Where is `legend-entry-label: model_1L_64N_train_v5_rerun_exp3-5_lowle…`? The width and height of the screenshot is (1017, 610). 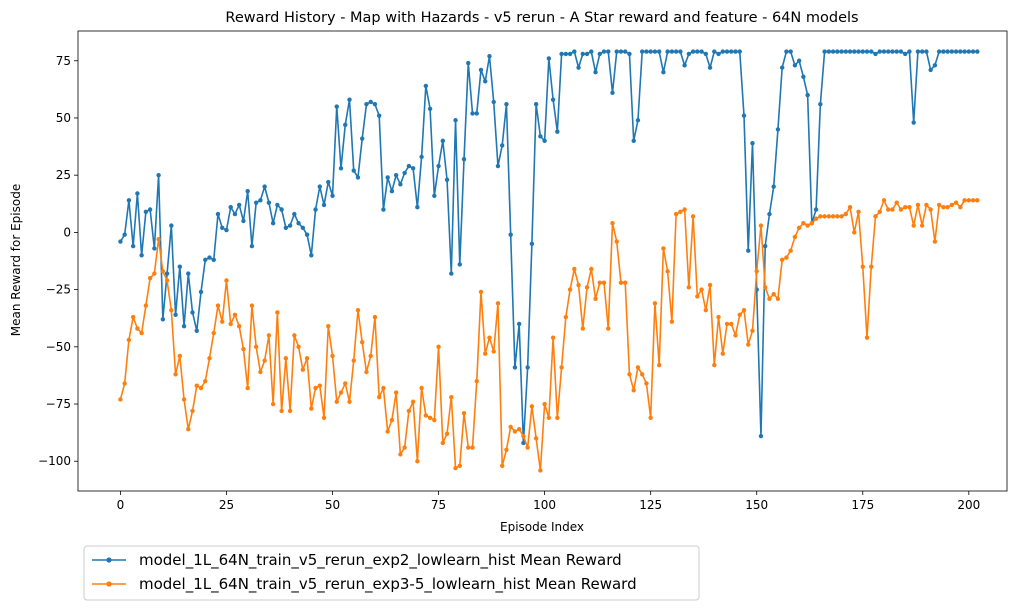 legend-entry-label: model_1L_64N_train_v5_rerun_exp3-5_lowle… is located at coordinates (388, 584).